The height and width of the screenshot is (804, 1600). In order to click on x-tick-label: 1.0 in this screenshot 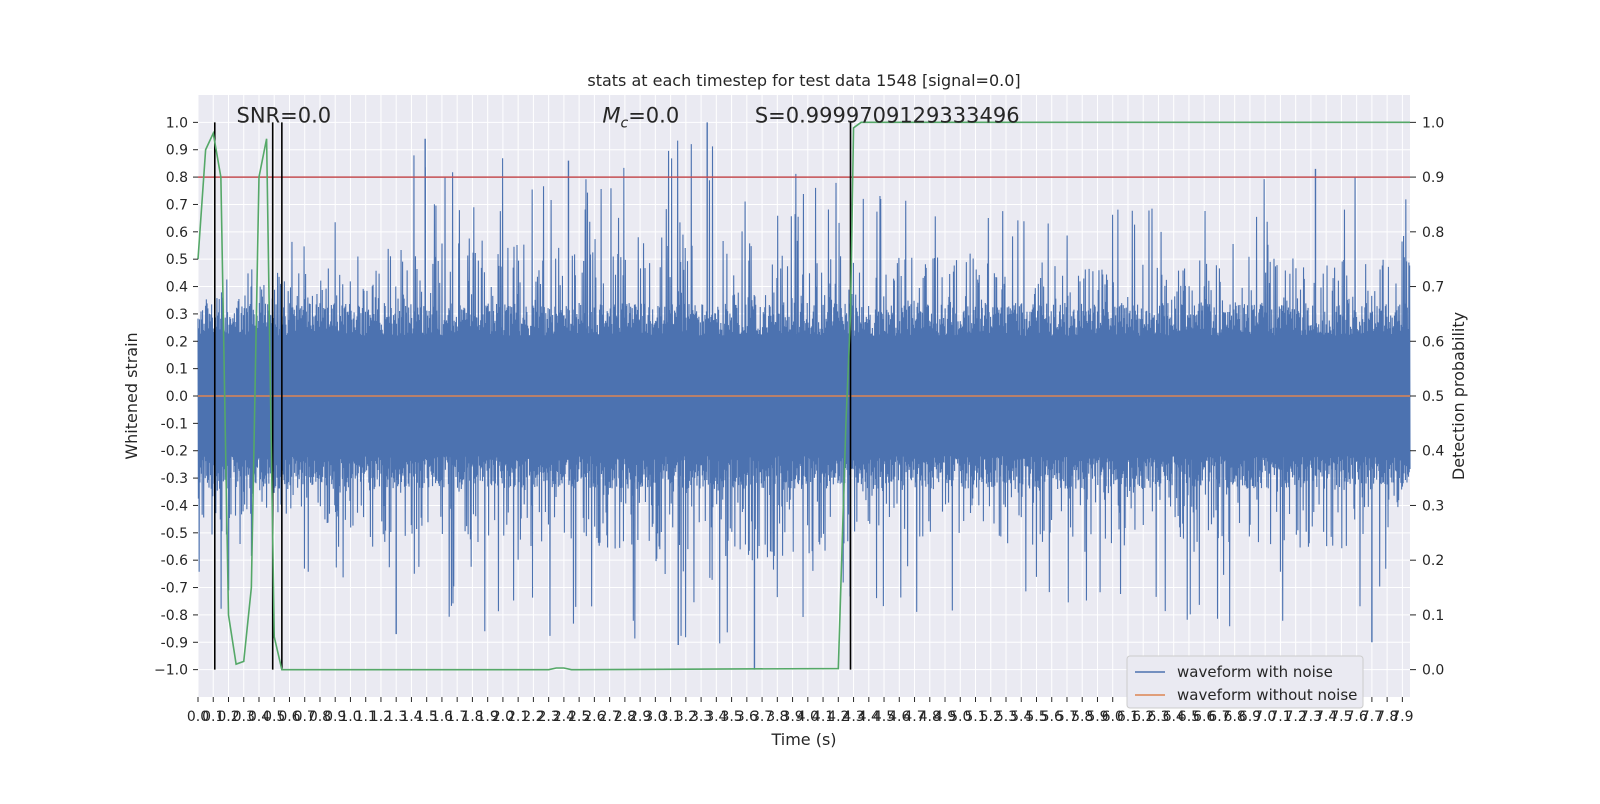, I will do `click(350, 717)`.